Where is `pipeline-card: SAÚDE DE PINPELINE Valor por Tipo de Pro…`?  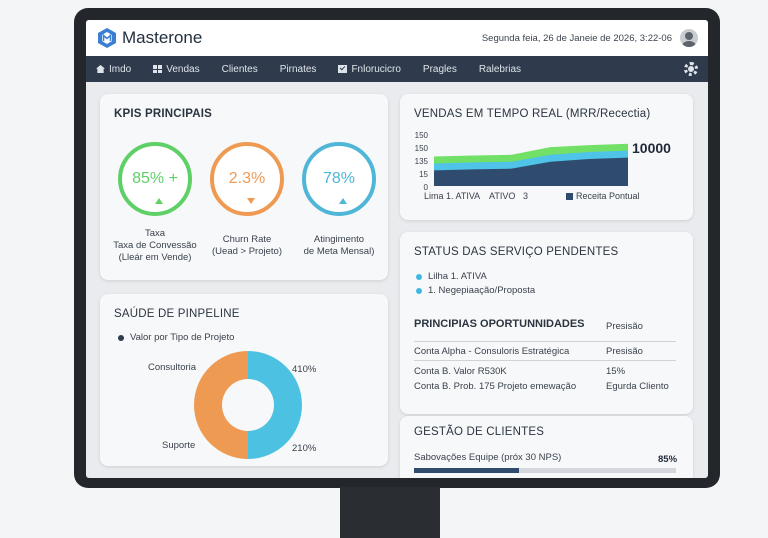
pipeline-card: SAÚDE DE PINPELINE Valor por Tipo de Pro… is located at coordinates (244, 380).